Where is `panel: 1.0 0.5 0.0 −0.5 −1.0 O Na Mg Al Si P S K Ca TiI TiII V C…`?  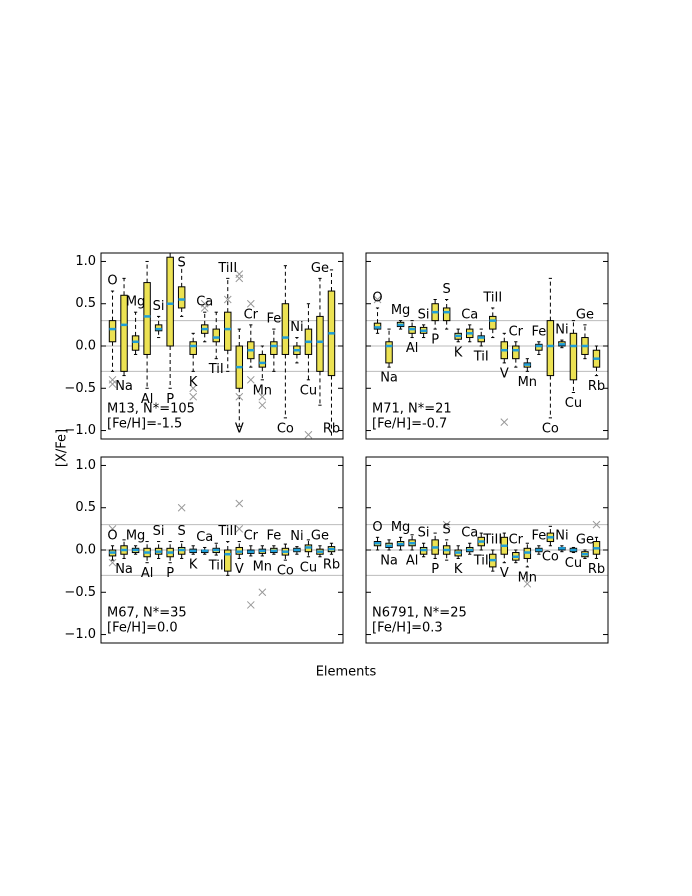 panel: 1.0 0.5 0.0 −0.5 −1.0 O Na Mg Al Si P S K Ca TiI TiII V C… is located at coordinates (204, 550).